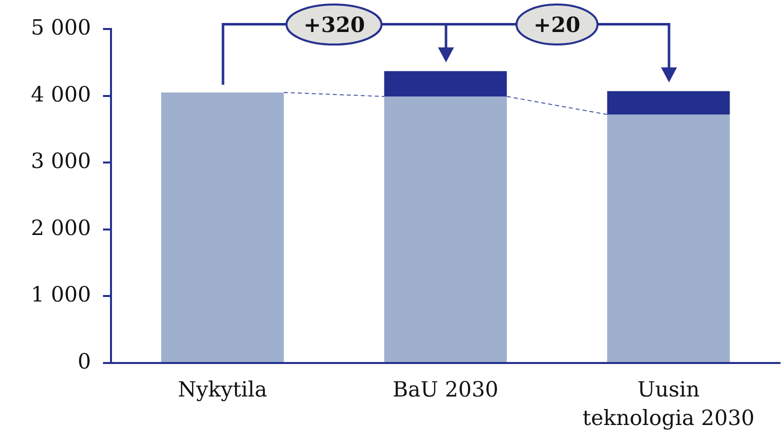  What do you see at coordinates (223, 390) in the screenshot?
I see `x-tick-label: Nykytila` at bounding box center [223, 390].